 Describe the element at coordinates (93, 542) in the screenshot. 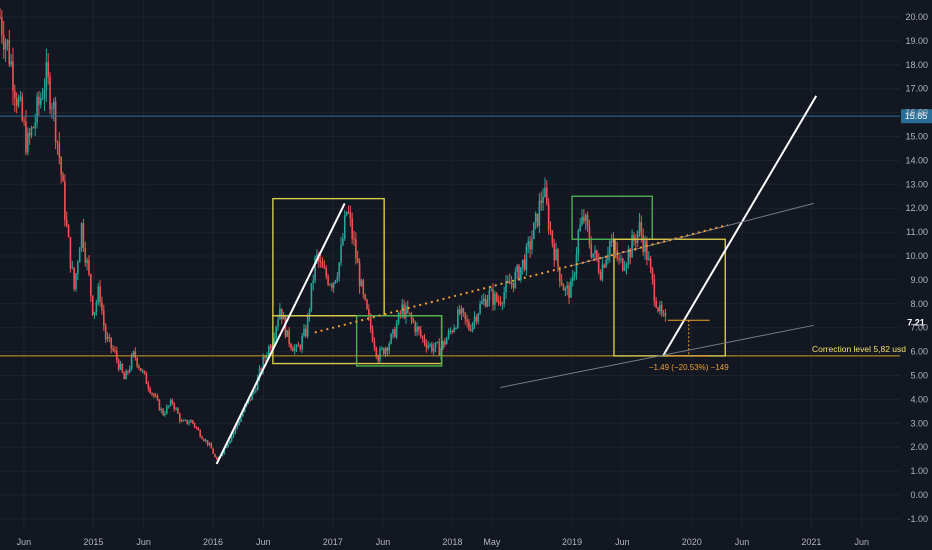

I see `x-tick-label: 2015` at that location.